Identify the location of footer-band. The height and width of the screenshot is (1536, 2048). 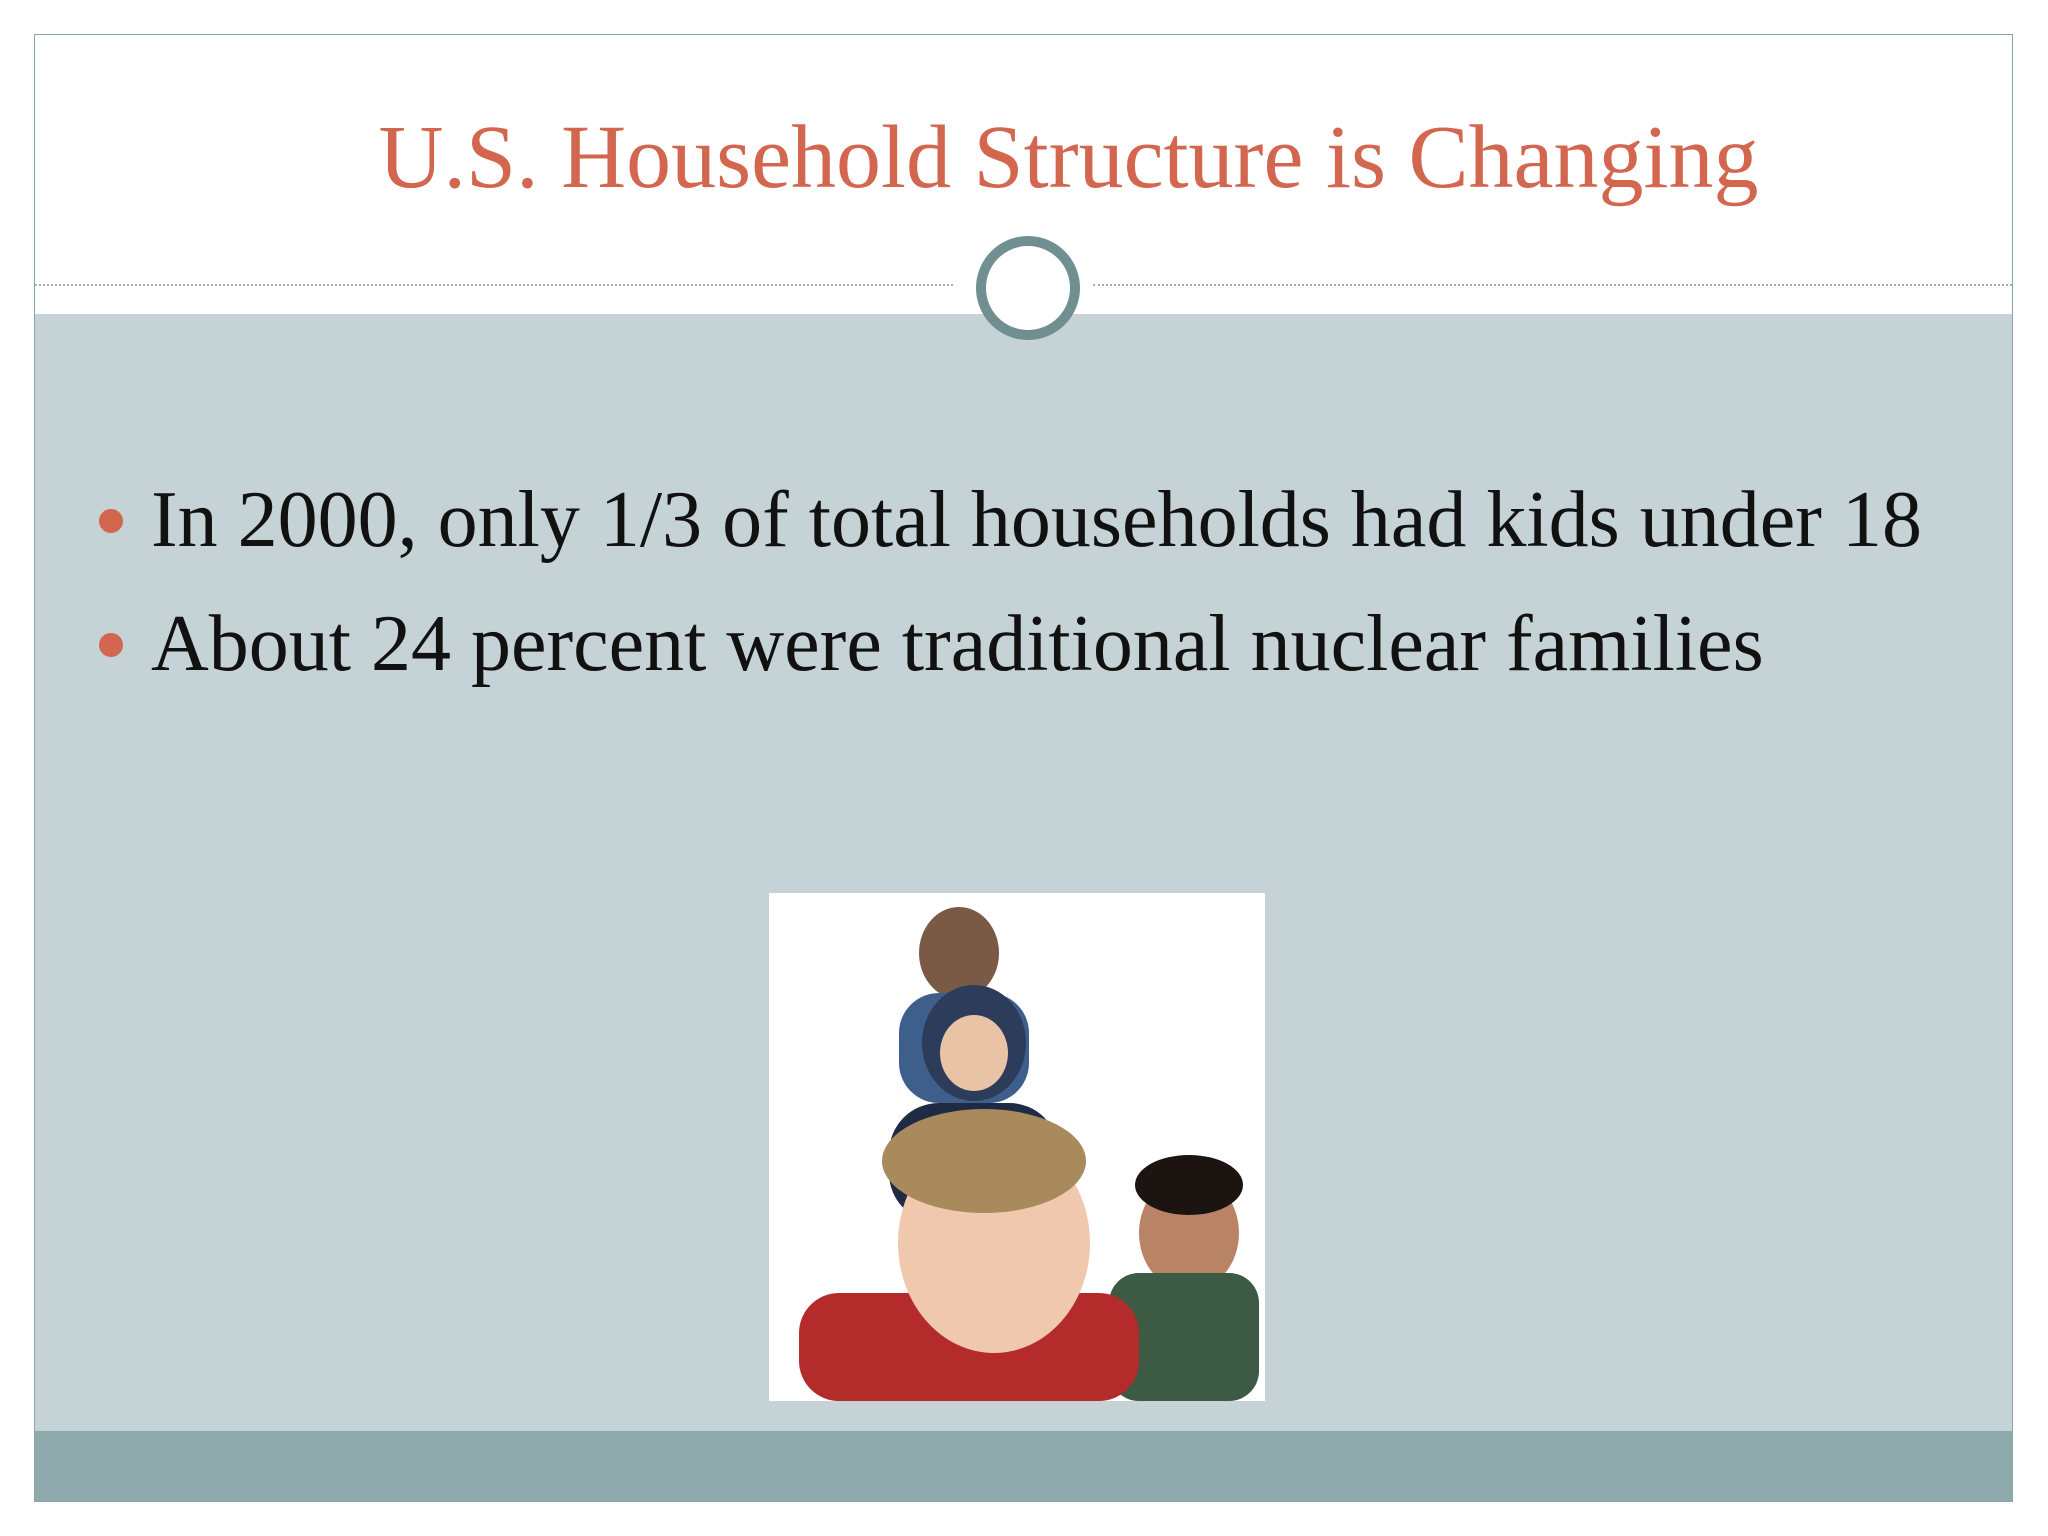
(1023, 1466).